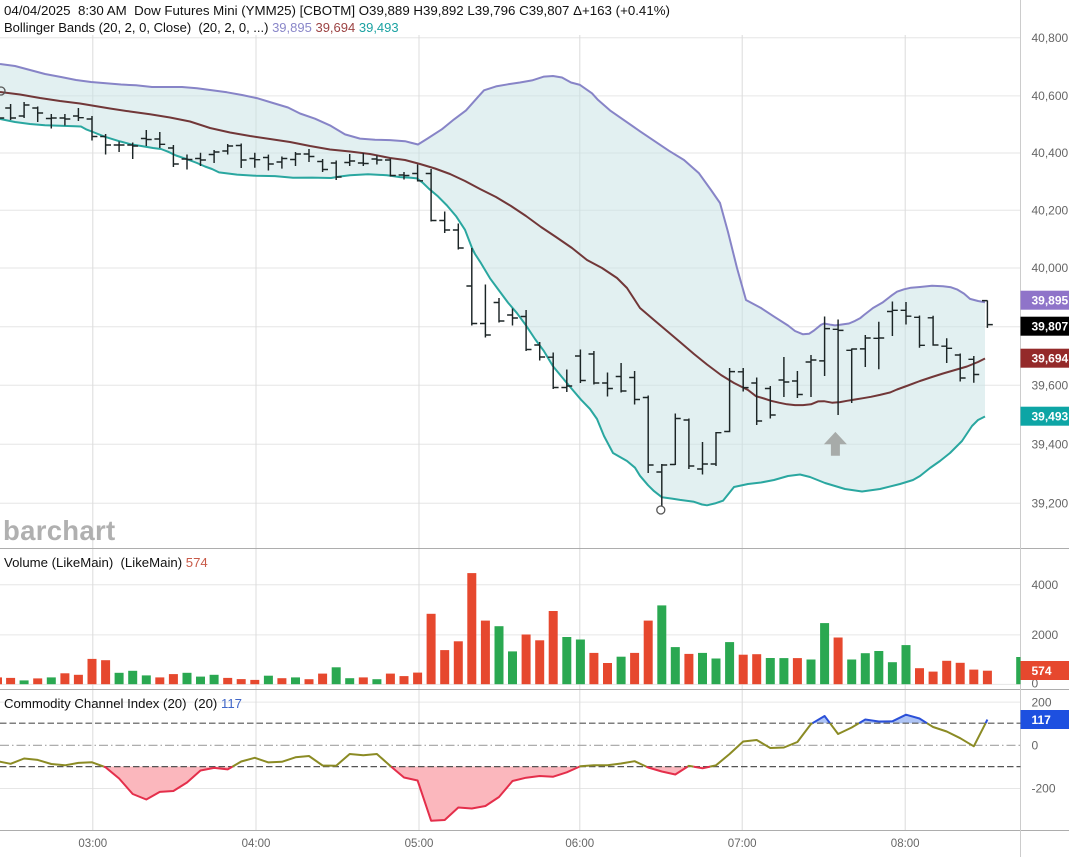 The height and width of the screenshot is (857, 1069). I want to click on svg-text: 39,493, so click(1050, 417).